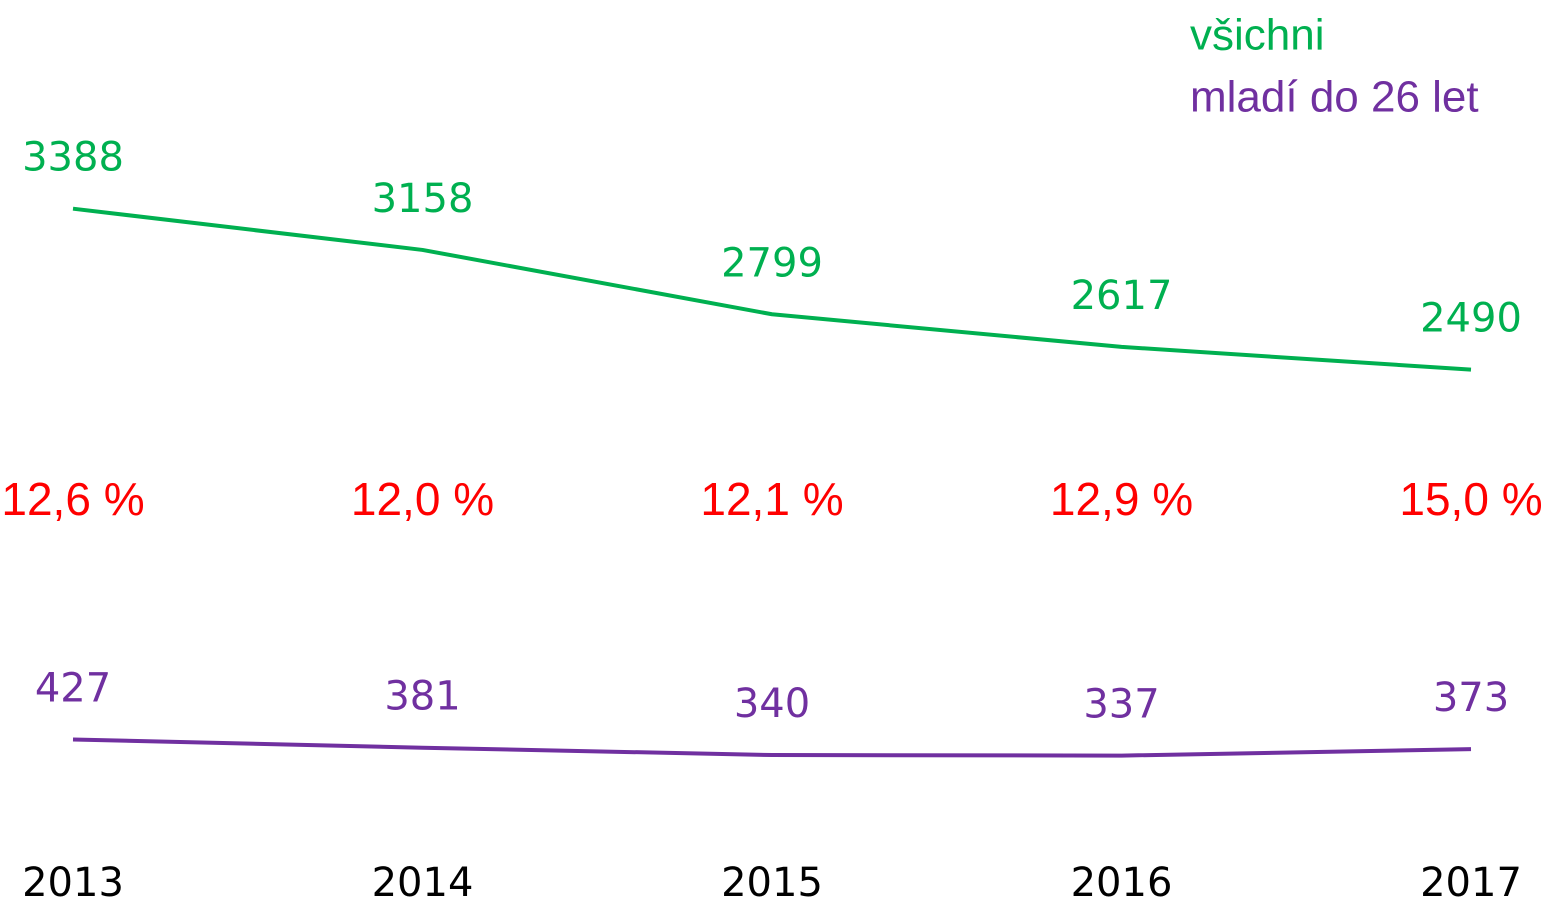 This screenshot has width=1555, height=907. Describe the element at coordinates (1122, 883) in the screenshot. I see `x-tick-label: 2016` at that location.